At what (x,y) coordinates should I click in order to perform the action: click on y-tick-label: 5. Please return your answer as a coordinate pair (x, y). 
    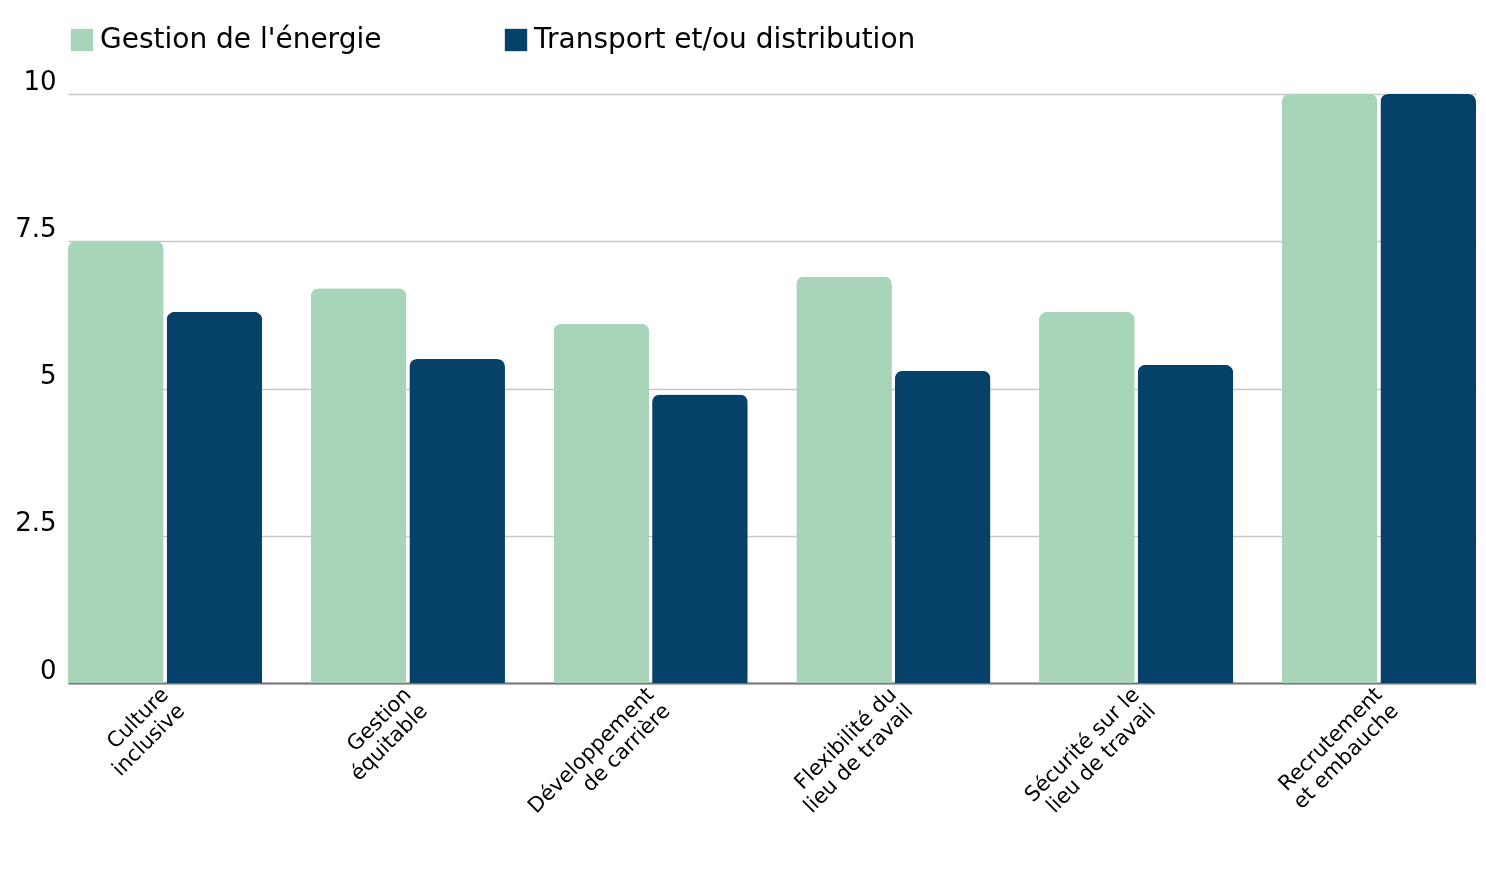
    Looking at the image, I should click on (48, 375).